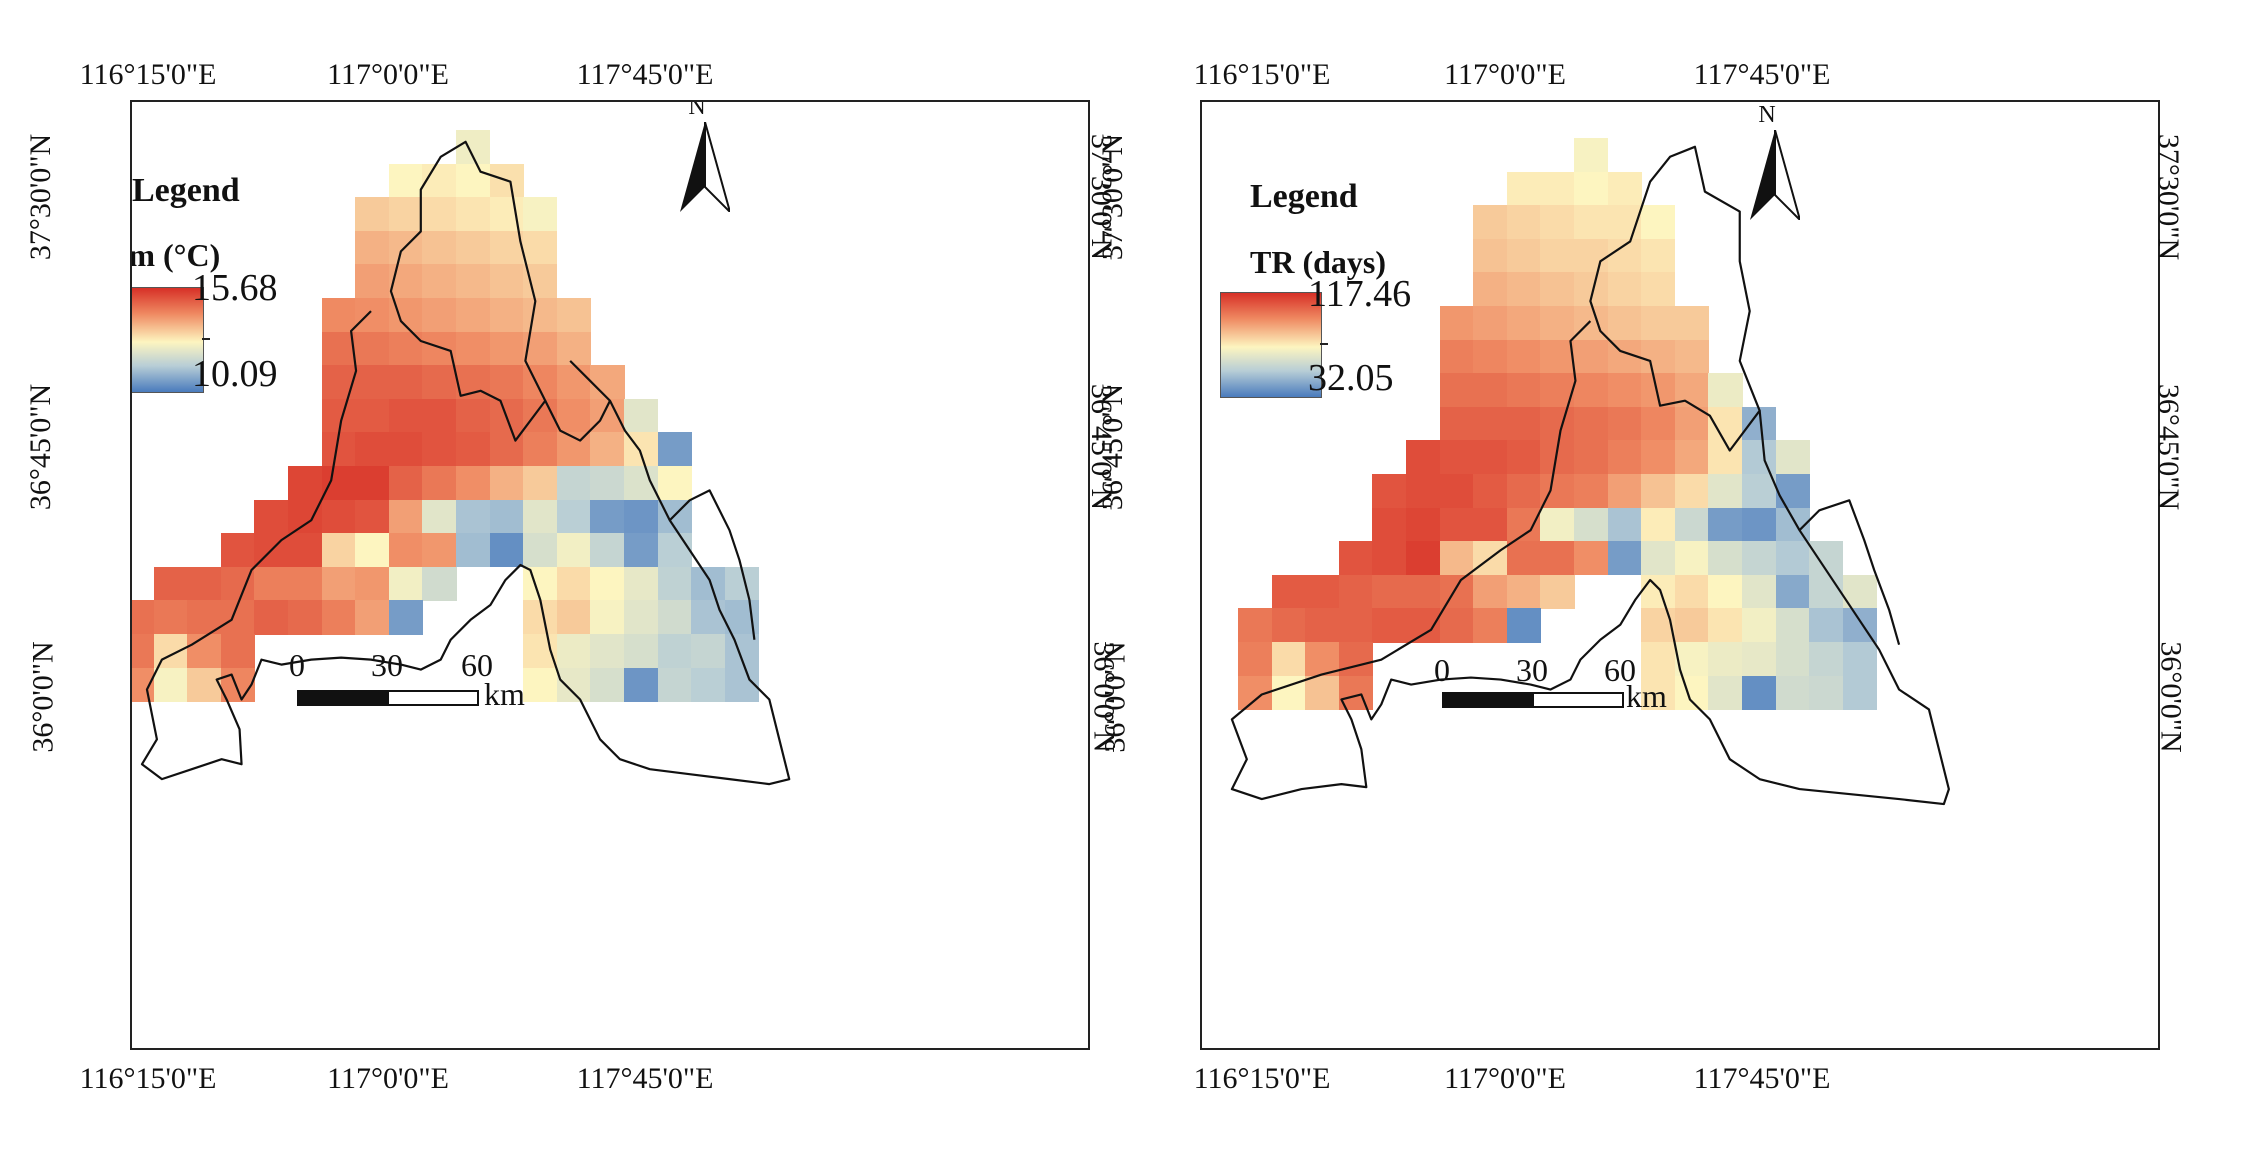 The height and width of the screenshot is (1149, 2255). I want to click on scale-label-0: 0, so click(297, 665).